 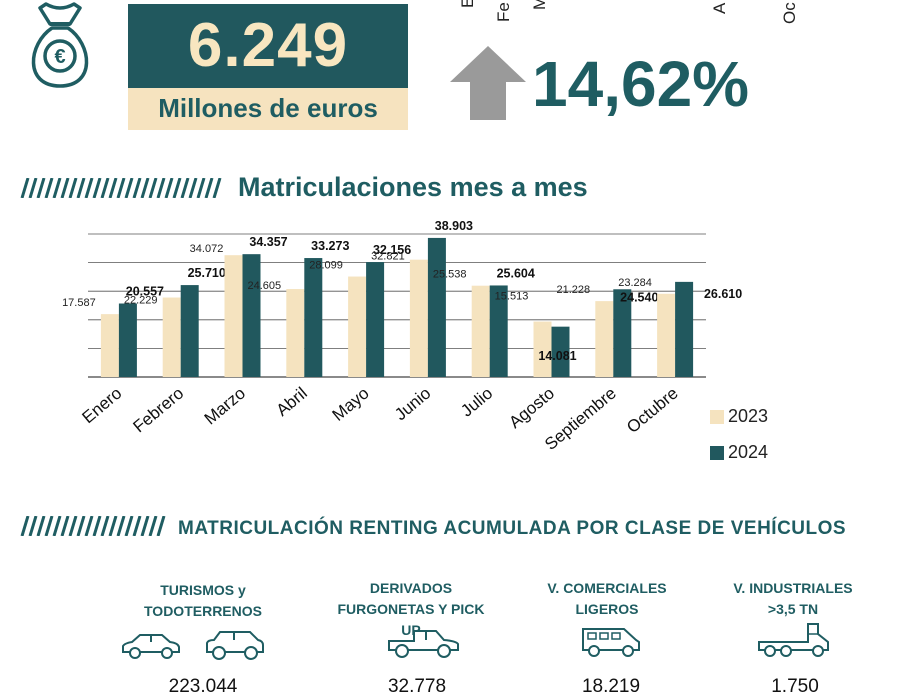 I want to click on section-divider-stripes, so click(x=121, y=188).